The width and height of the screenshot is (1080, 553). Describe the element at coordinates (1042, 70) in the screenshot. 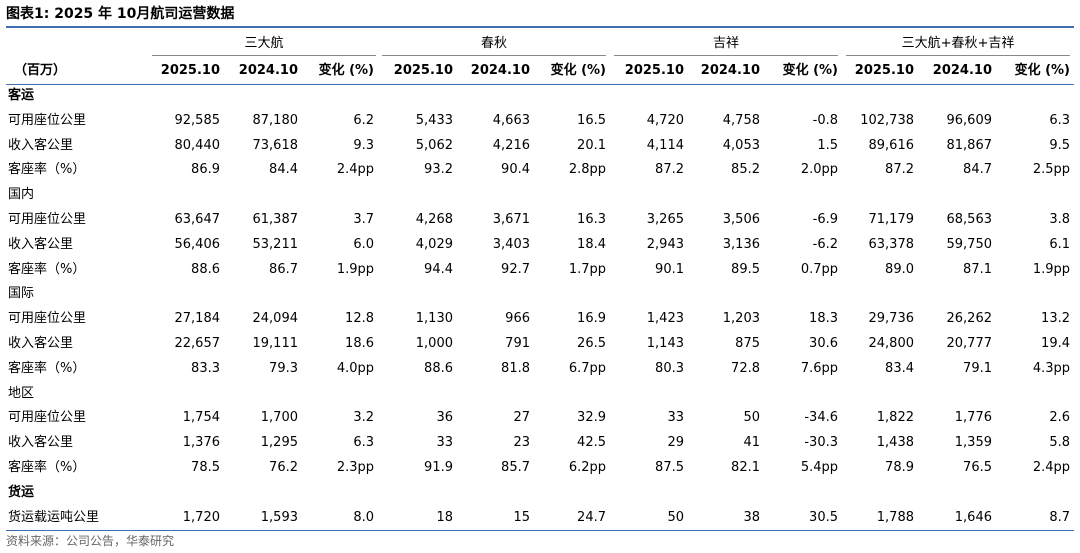

I see `column-header: 变化 (%)` at that location.